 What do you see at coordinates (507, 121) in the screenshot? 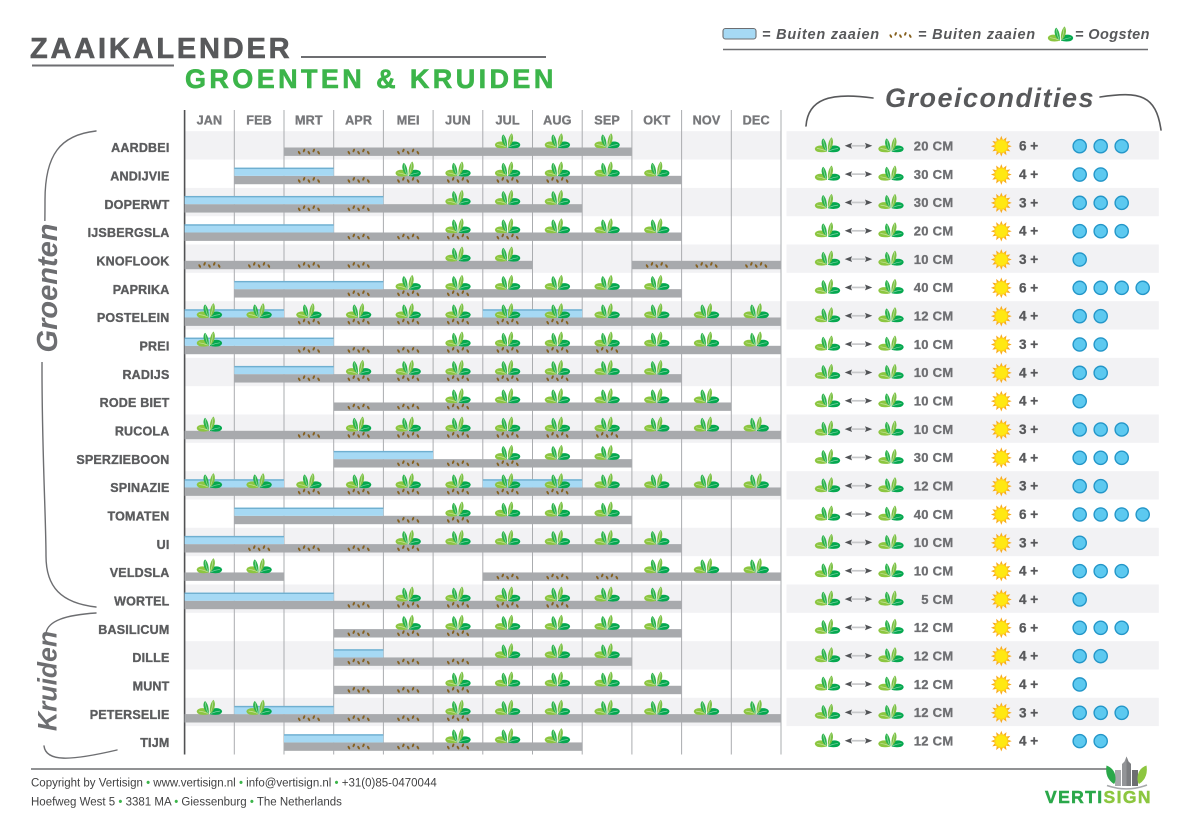
I see `svg-text: JUL` at bounding box center [507, 121].